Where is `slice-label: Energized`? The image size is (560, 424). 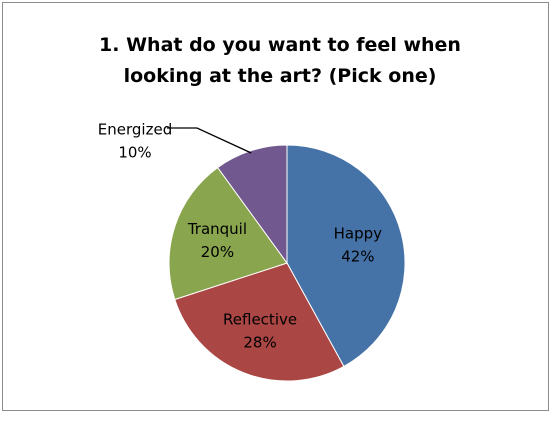 slice-label: Energized is located at coordinates (135, 130).